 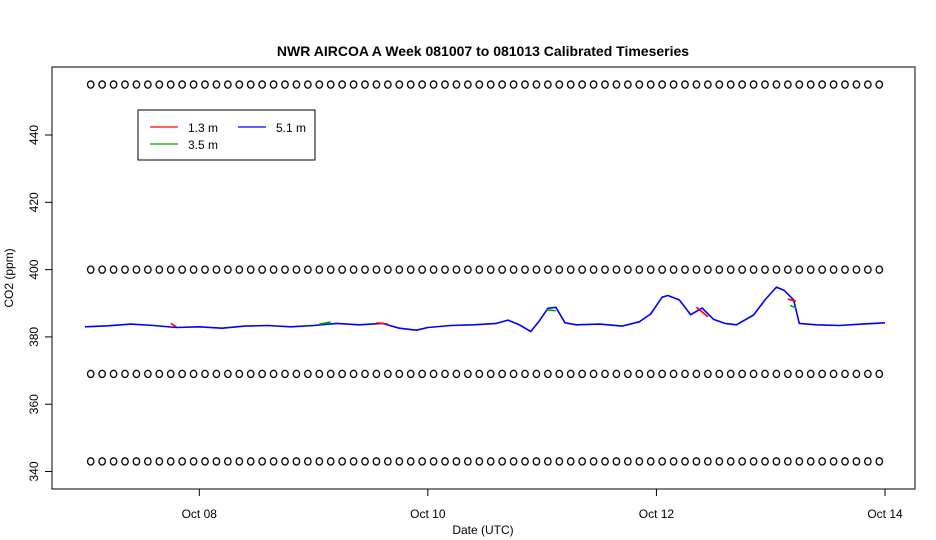 What do you see at coordinates (34, 202) in the screenshot?
I see `y-tick-label: 420` at bounding box center [34, 202].